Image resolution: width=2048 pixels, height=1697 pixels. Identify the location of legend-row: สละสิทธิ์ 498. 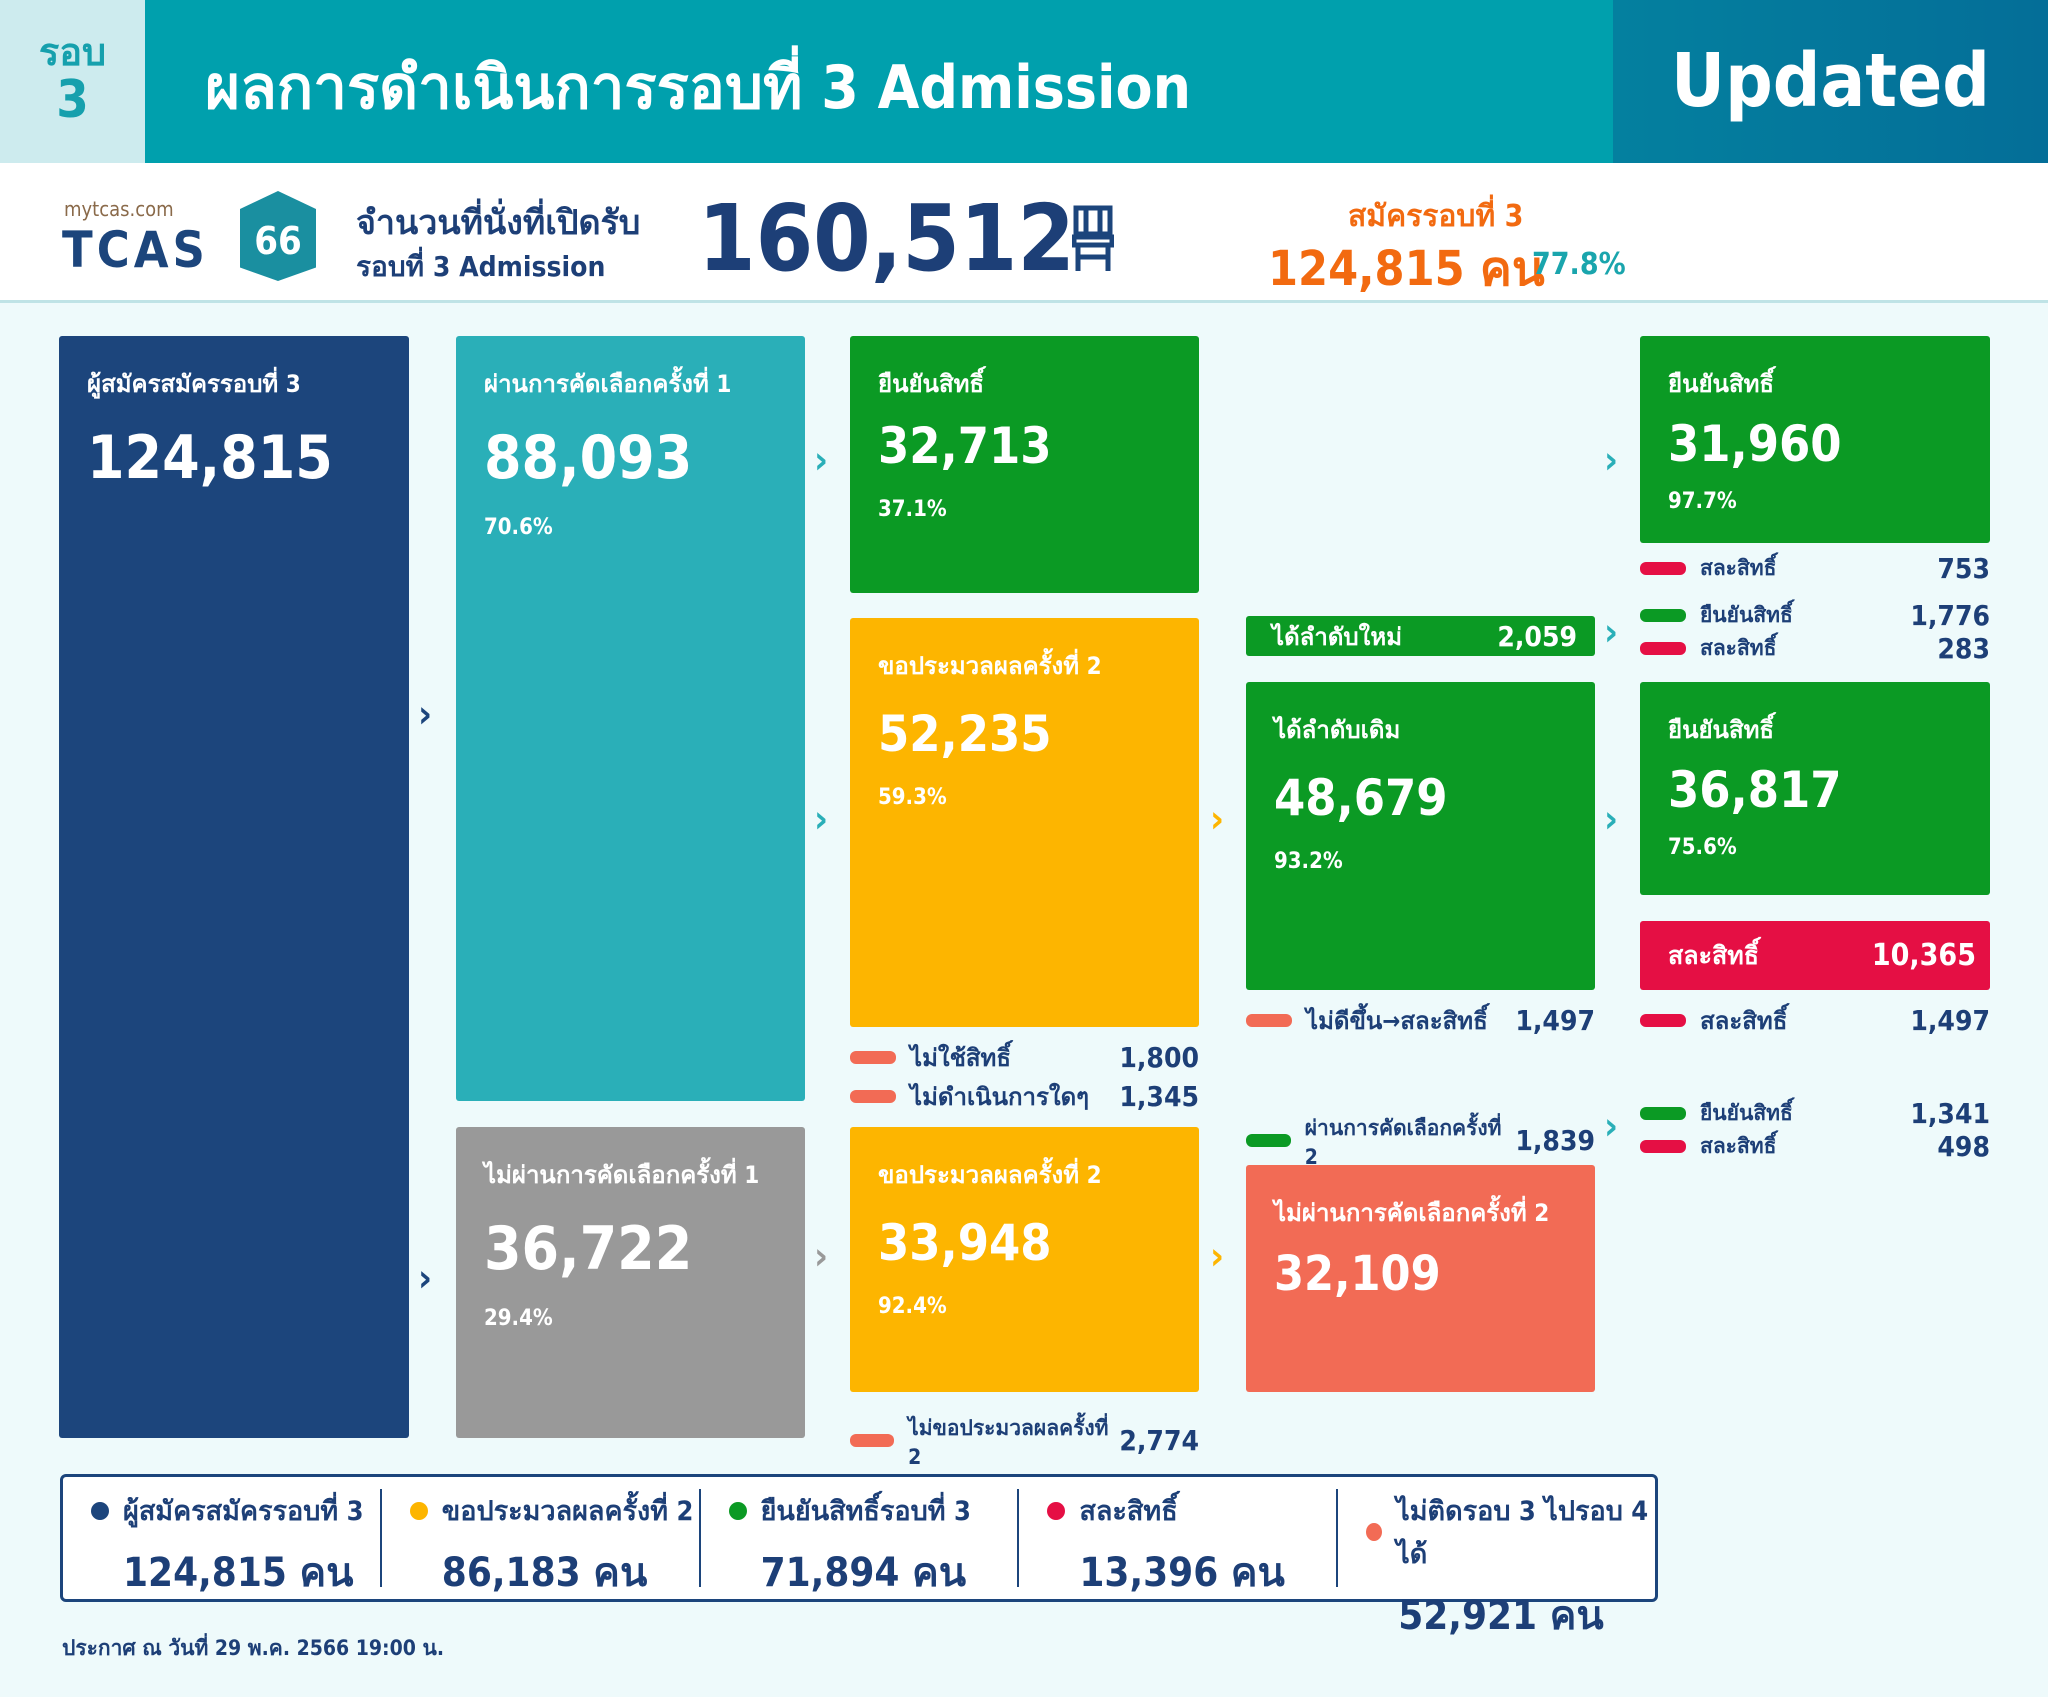
(1815, 1146).